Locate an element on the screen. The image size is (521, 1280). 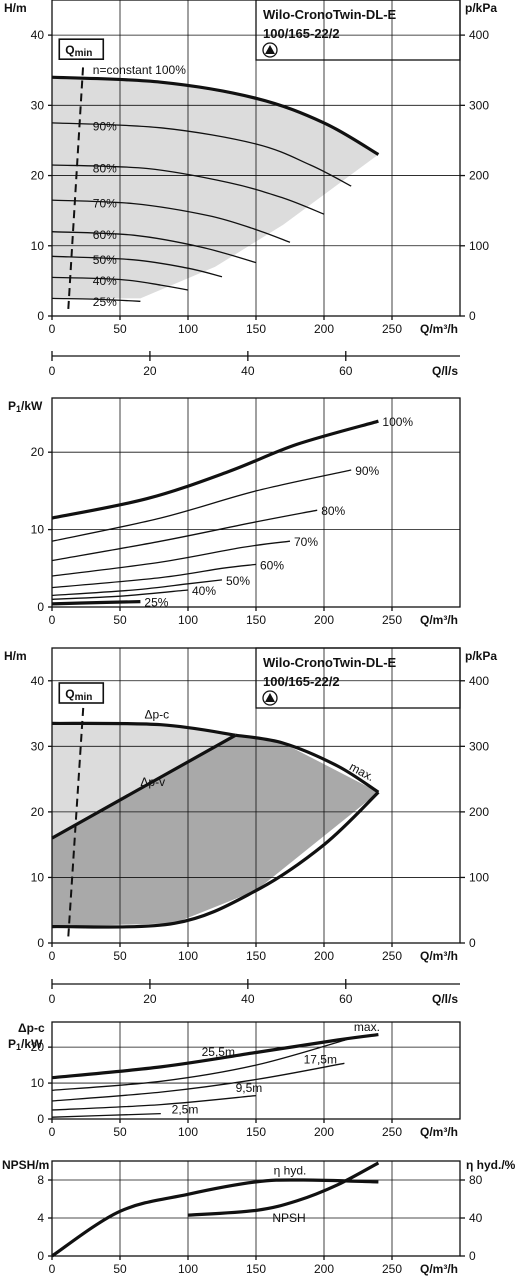
series-n-constant-100- is located at coordinates (215, 115).